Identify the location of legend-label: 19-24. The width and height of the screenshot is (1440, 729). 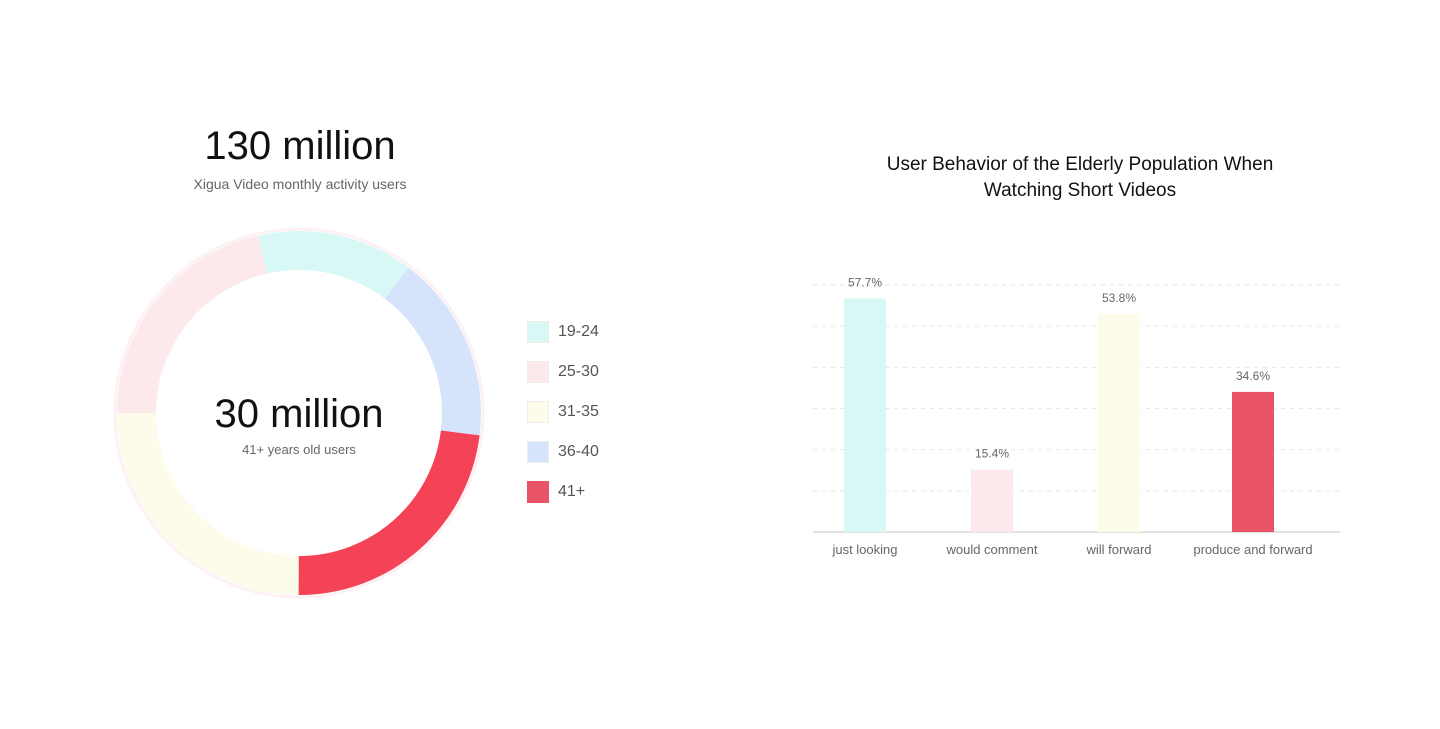
(578, 331).